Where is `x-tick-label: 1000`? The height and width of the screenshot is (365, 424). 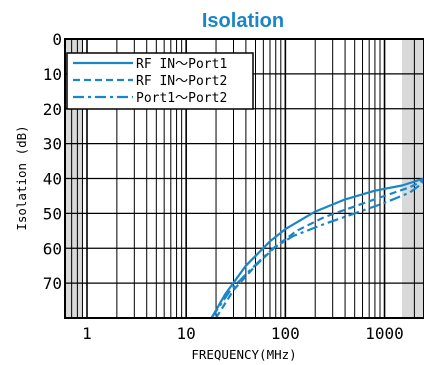
x-tick-label: 1000 is located at coordinates (384, 333).